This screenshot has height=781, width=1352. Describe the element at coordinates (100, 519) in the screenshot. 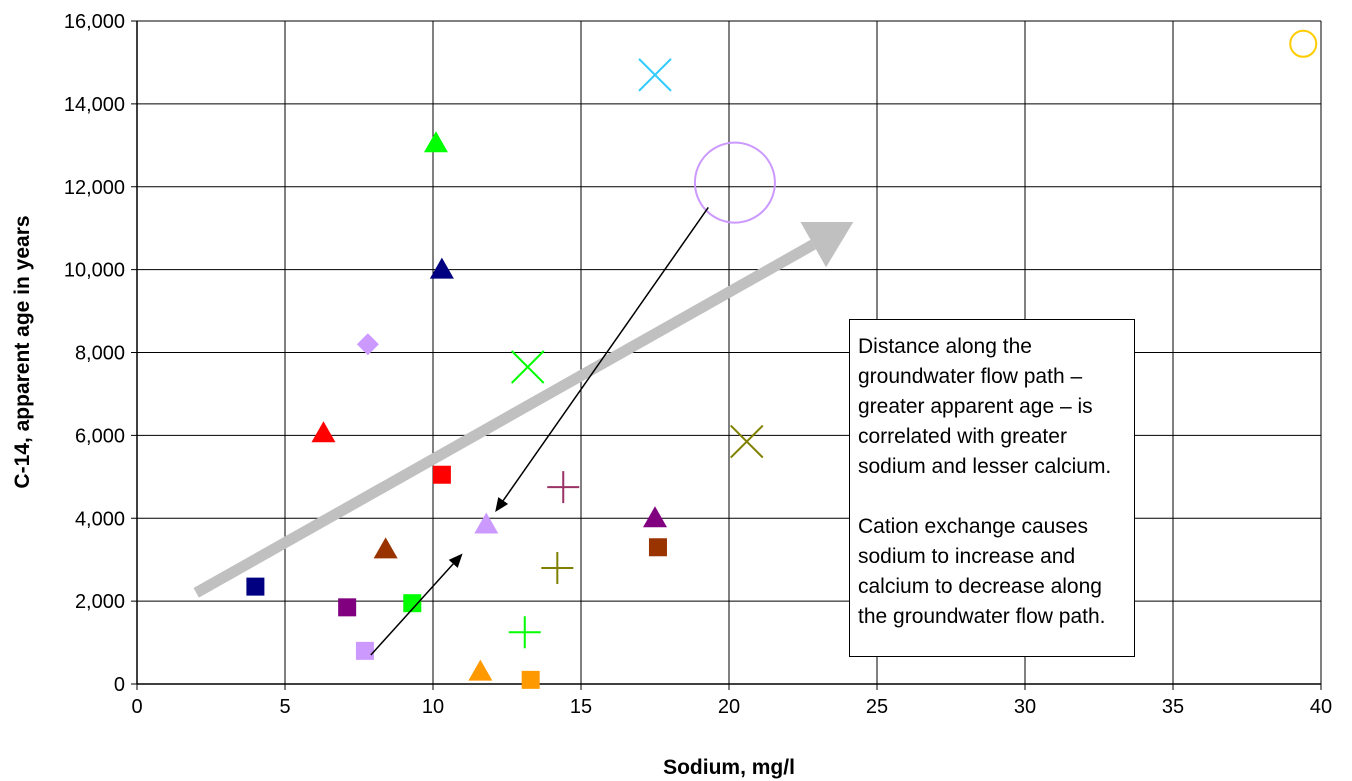

I see `y-tick-label: 4,000` at that location.